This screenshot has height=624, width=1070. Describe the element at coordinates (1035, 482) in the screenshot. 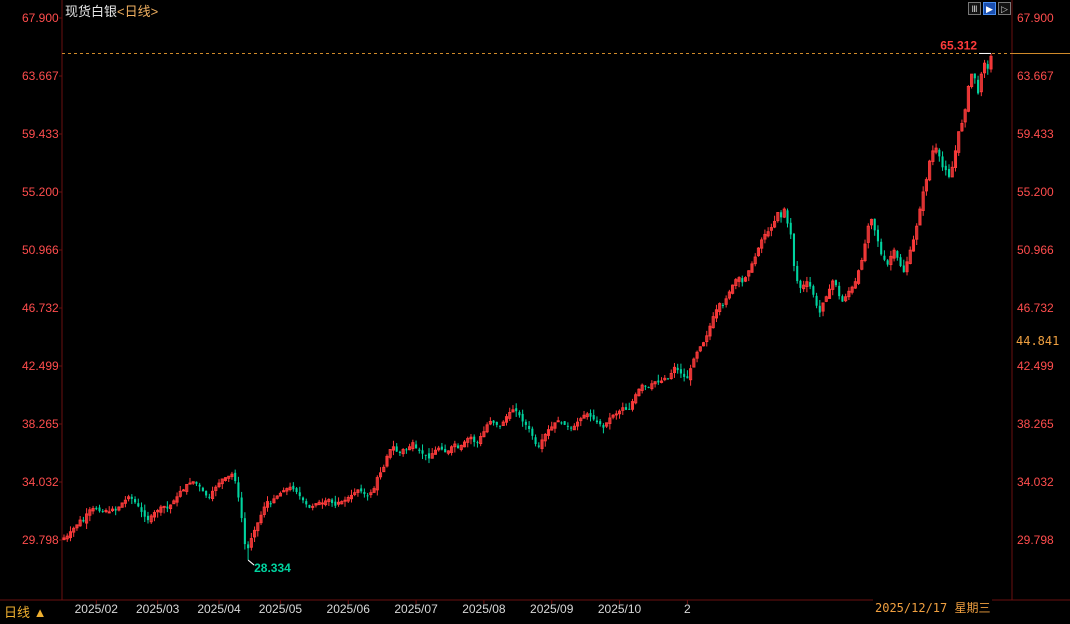

I see `y-tick-label-right: 34.032` at that location.